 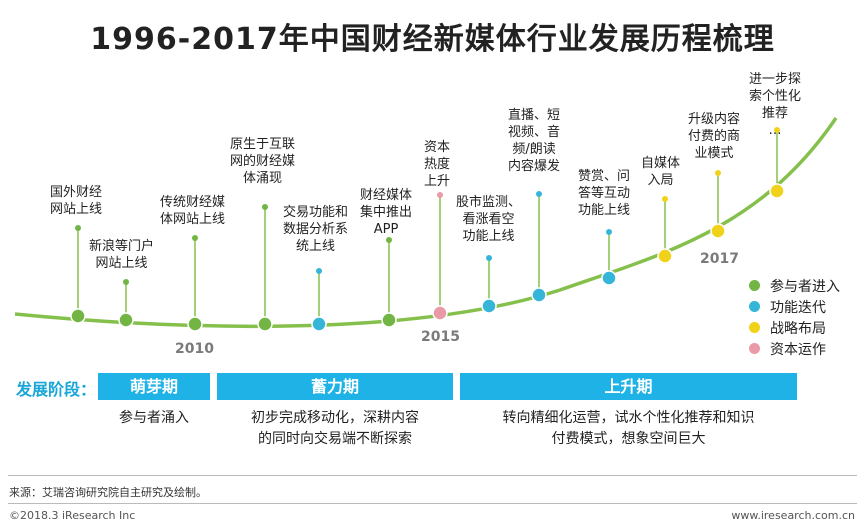 I want to click on legend-dot-participant, so click(x=754, y=285).